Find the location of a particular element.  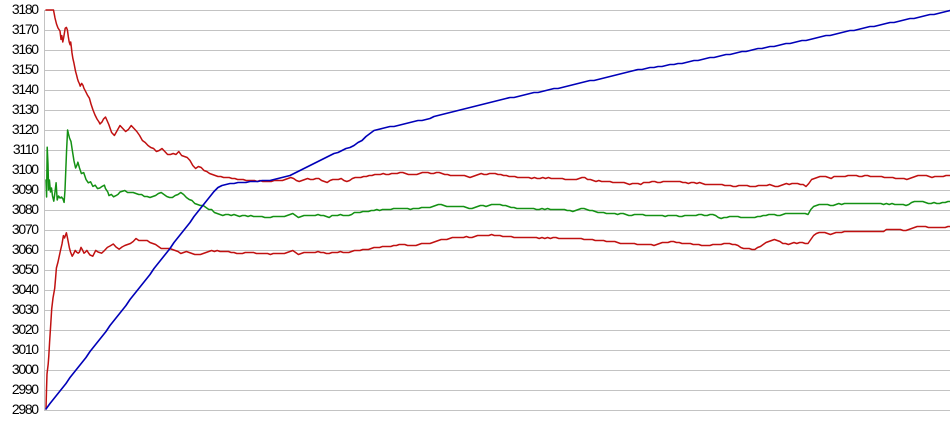

svg-text: 3020 is located at coordinates (25, 329).